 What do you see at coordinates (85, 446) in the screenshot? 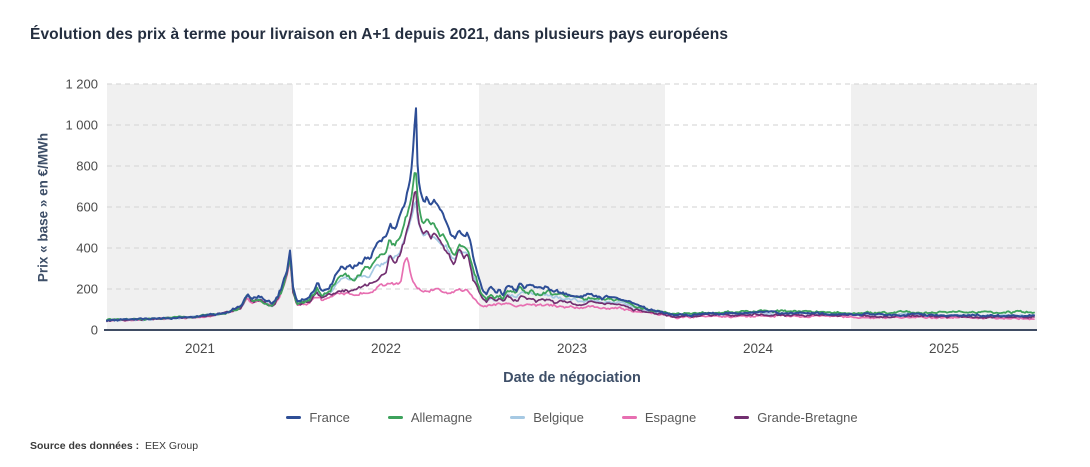
I see `source-label: Source des données :` at bounding box center [85, 446].